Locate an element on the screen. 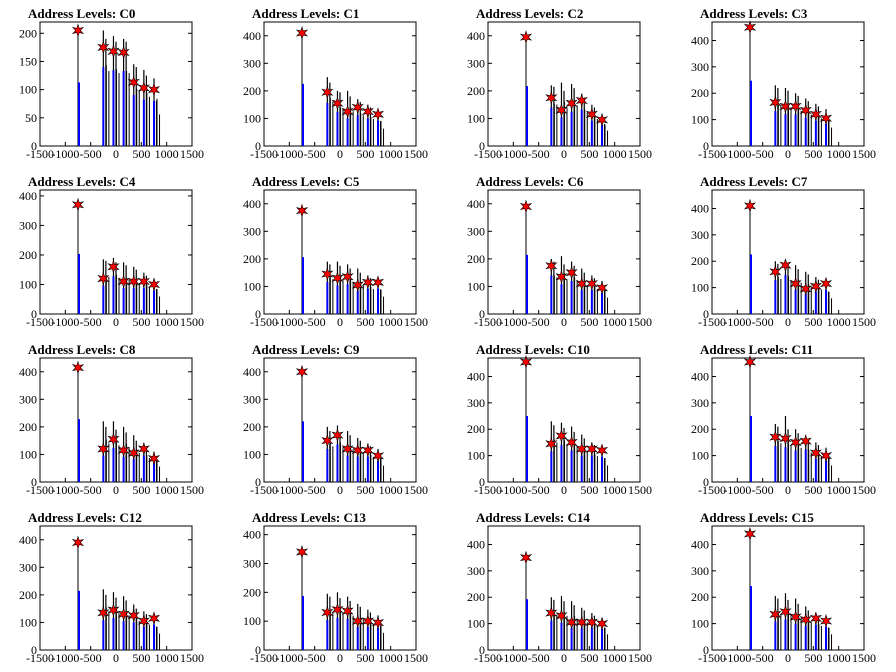 The height and width of the screenshot is (672, 896). chart-title: Address Levels: C3 is located at coordinates (754, 13).